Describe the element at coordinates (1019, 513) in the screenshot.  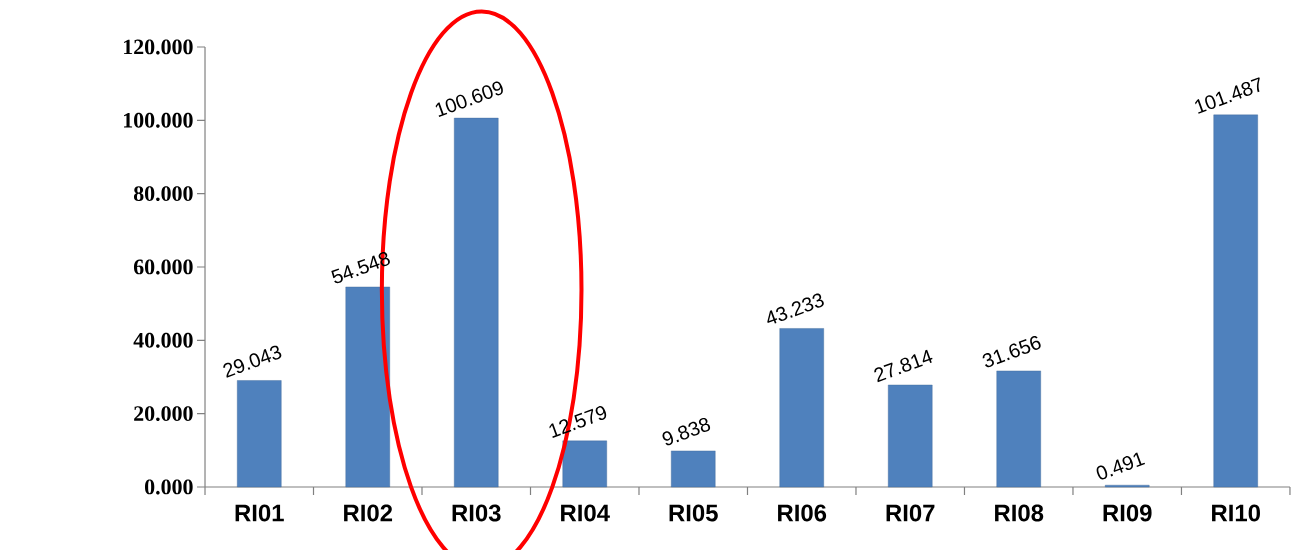
I see `x-tick-label: RI08` at that location.